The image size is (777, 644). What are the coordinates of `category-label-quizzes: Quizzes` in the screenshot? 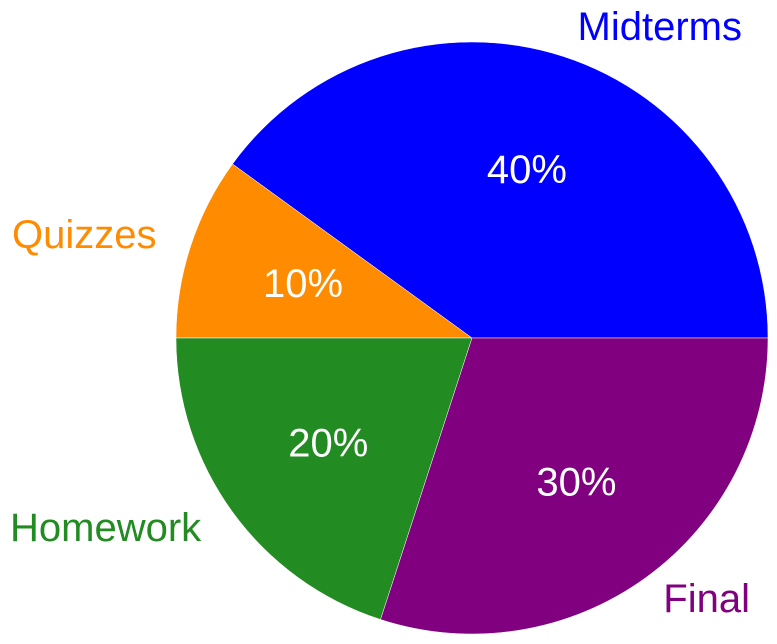 It's located at (84, 235).